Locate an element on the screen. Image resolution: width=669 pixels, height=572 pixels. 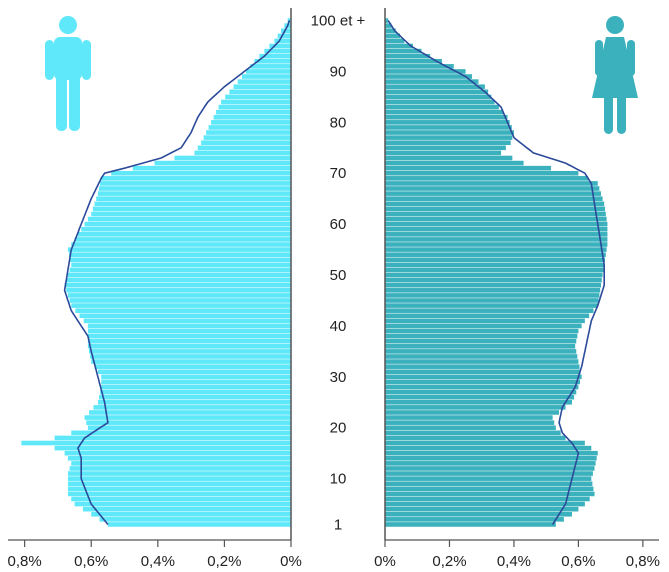
woman-icon is located at coordinates (615, 75).